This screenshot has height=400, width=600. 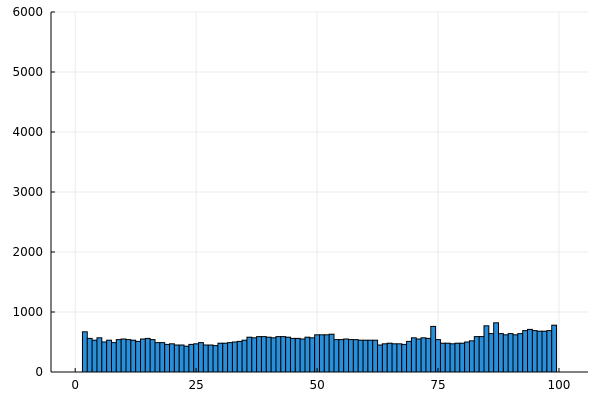 I want to click on x-tick-label: 100, so click(x=559, y=385).